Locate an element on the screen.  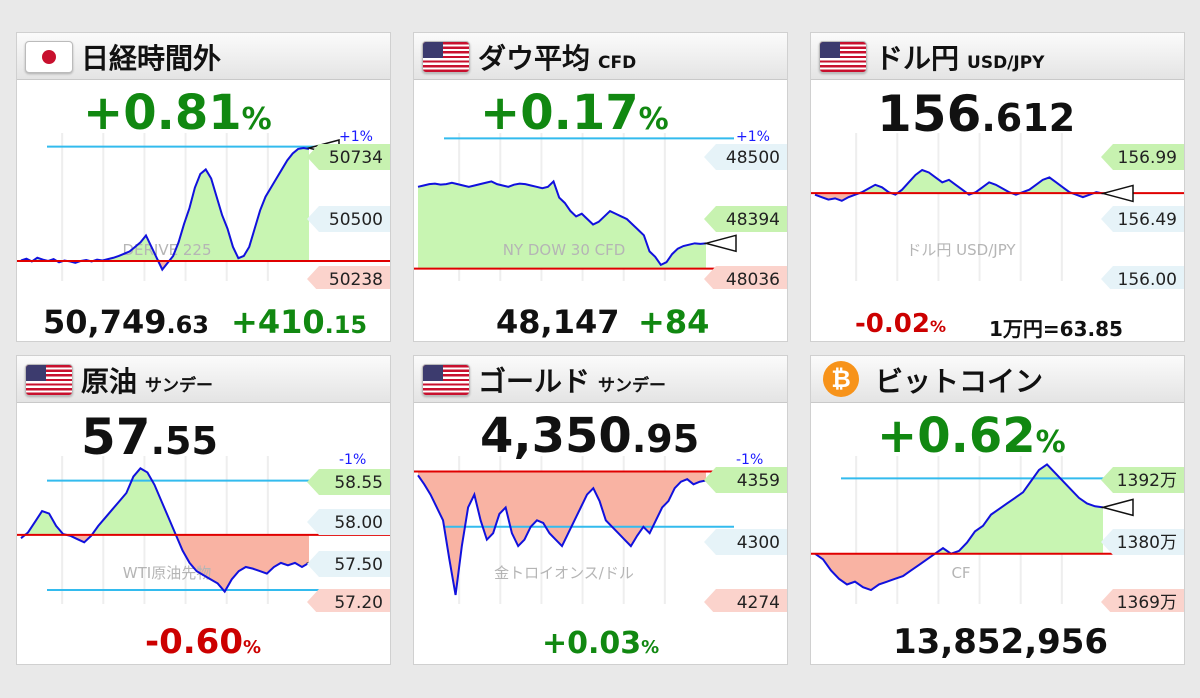
price-chart: CF 1392万 1380万 1369万 is located at coordinates (997, 532).